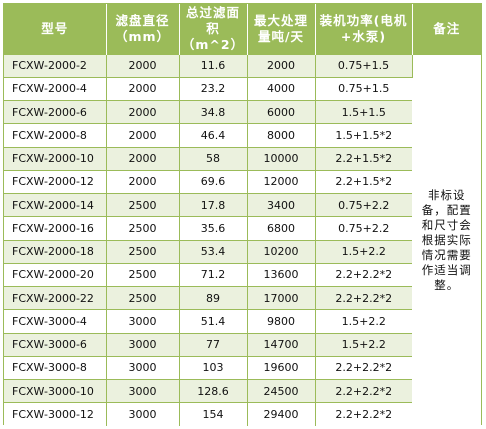  I want to click on table-row: FCXW-3000-10 3000 128.6 24500 2.2+2.2*2, so click(242, 390).